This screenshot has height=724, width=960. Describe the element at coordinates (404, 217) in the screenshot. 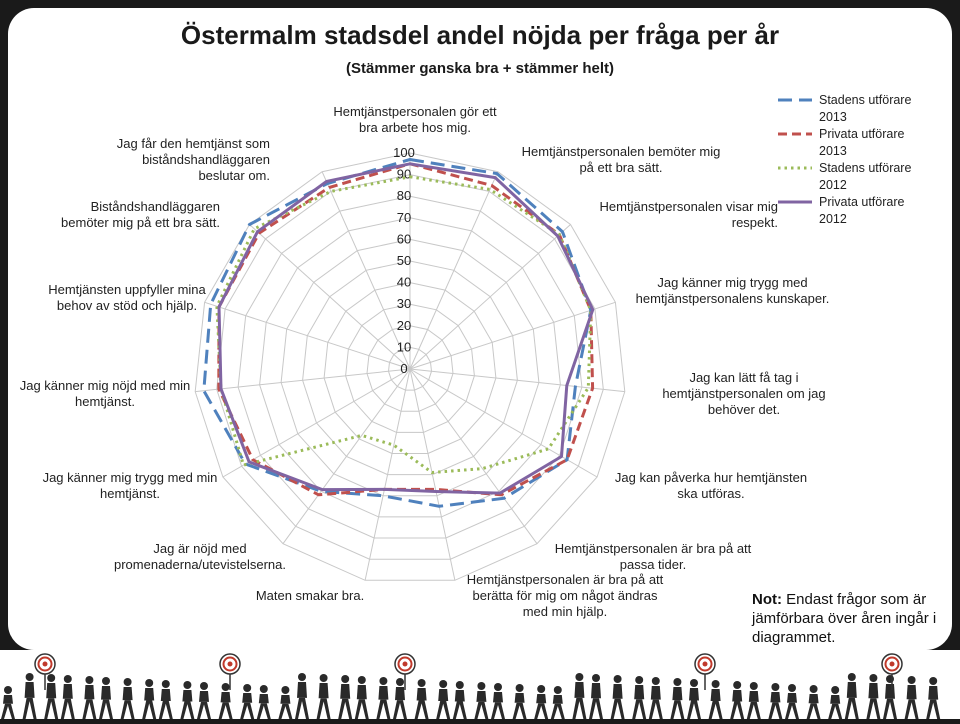

I see `tick-label-70: 70` at that location.